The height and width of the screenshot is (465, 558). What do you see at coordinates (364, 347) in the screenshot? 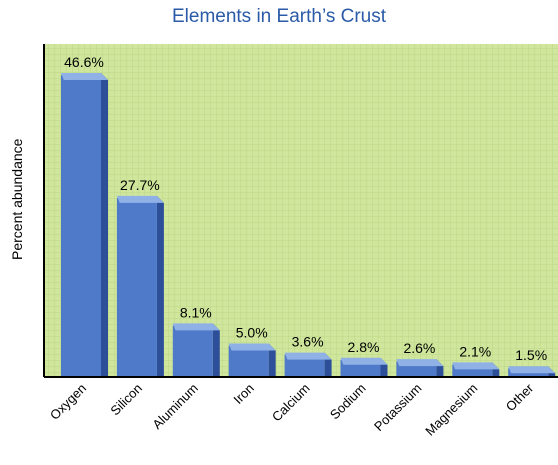
I see `data-label: 2.8%` at bounding box center [364, 347].